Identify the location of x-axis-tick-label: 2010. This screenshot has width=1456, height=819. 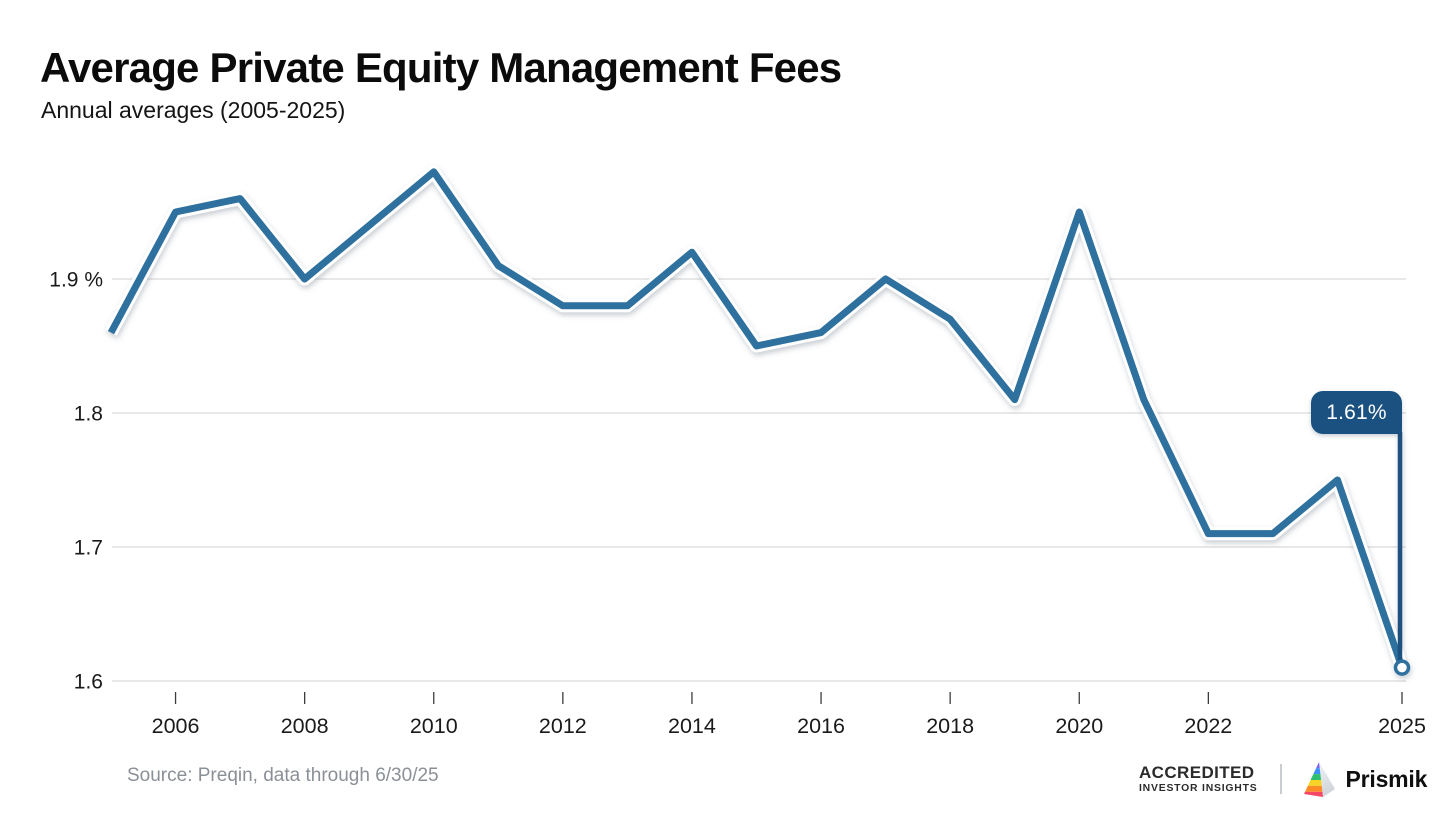
(434, 726).